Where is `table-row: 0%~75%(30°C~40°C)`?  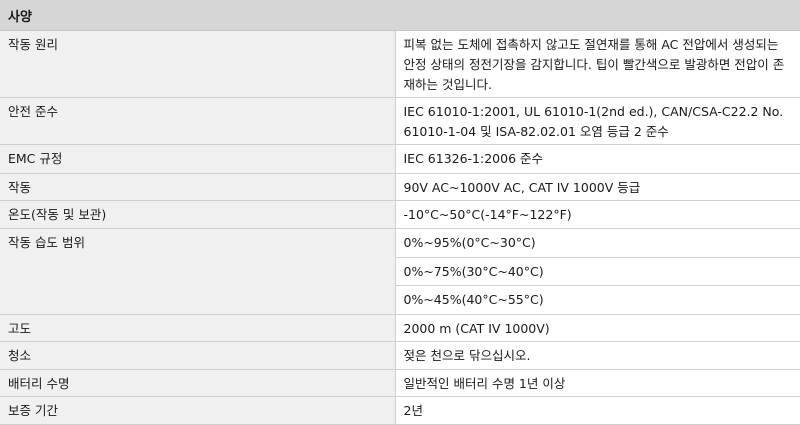
table-row: 0%~75%(30°C~40°C) is located at coordinates (400, 272).